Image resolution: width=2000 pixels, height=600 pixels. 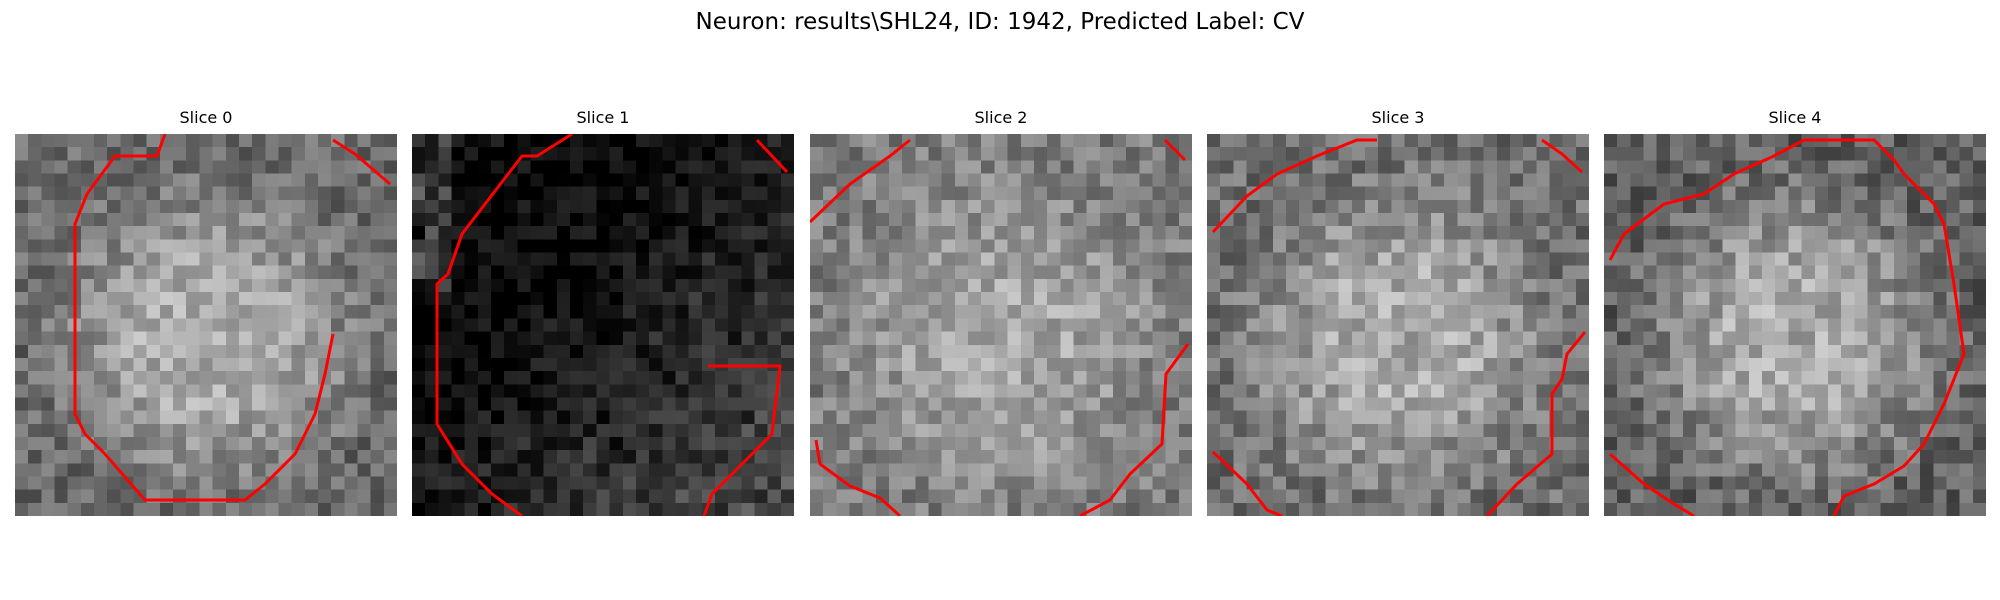 I want to click on slice-panel-1: Slice 1, so click(x=603, y=312).